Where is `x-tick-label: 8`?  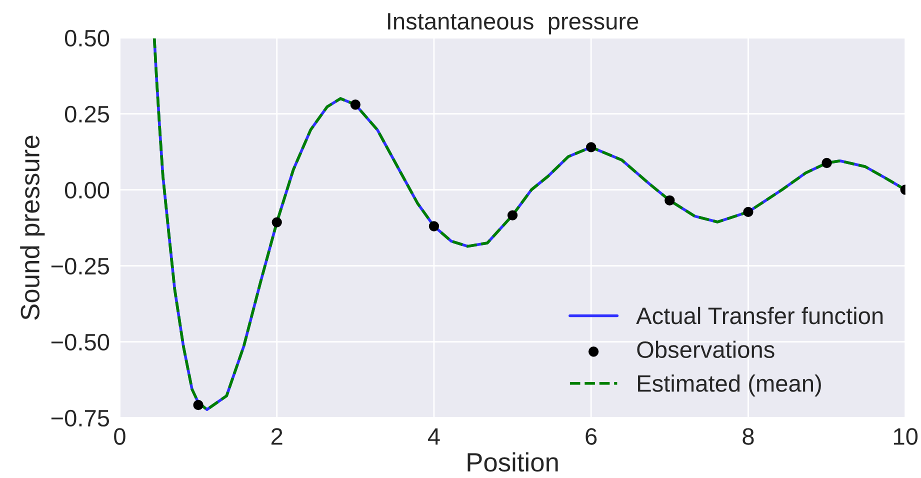
x-tick-label: 8 is located at coordinates (748, 436).